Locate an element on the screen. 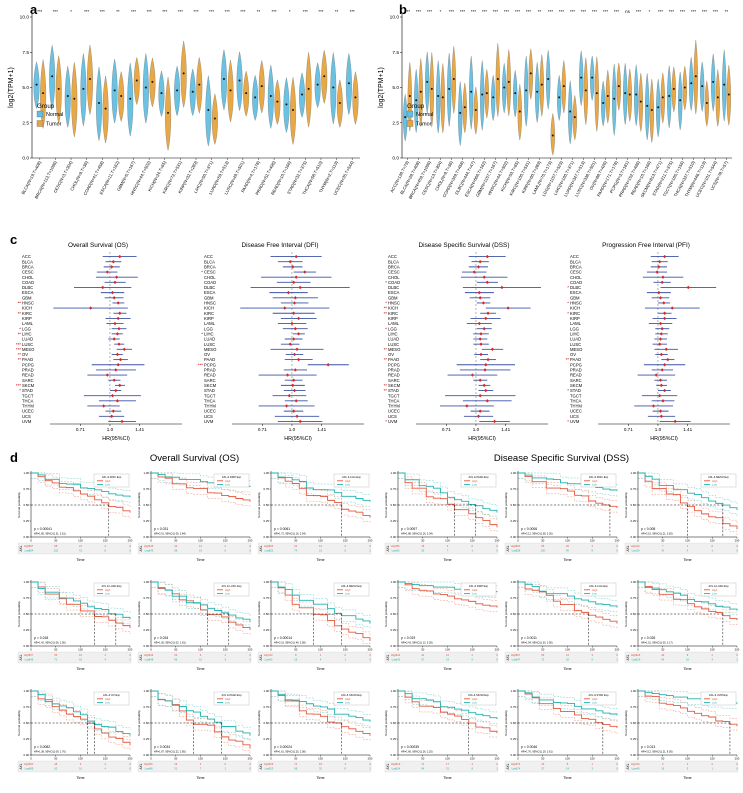 Image resolution: width=743 pixels, height=793 pixels. svg-text: 200 is located at coordinates (130, 650).